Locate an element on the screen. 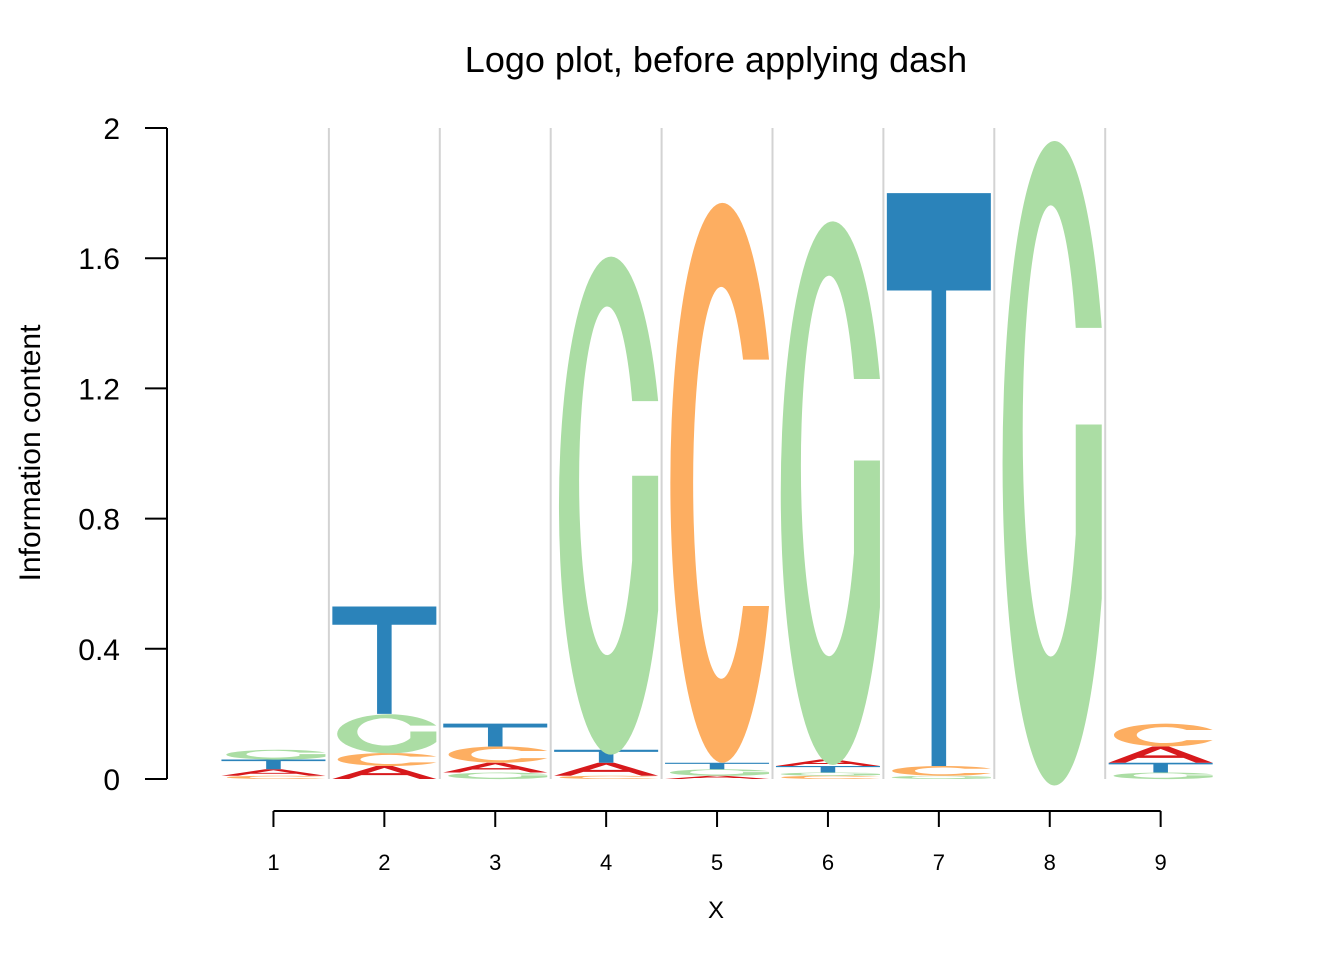 This screenshot has height=960, width=1344. x-tick-label: 5 is located at coordinates (717, 862).